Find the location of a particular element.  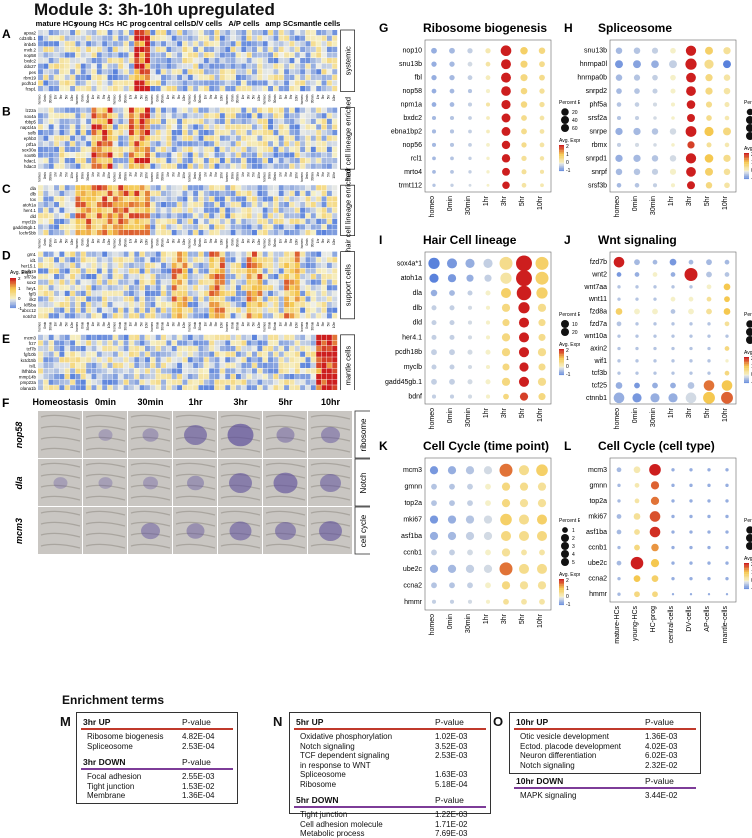

heatmap-timepoint-label: 5hr is located at coordinates (66, 174).